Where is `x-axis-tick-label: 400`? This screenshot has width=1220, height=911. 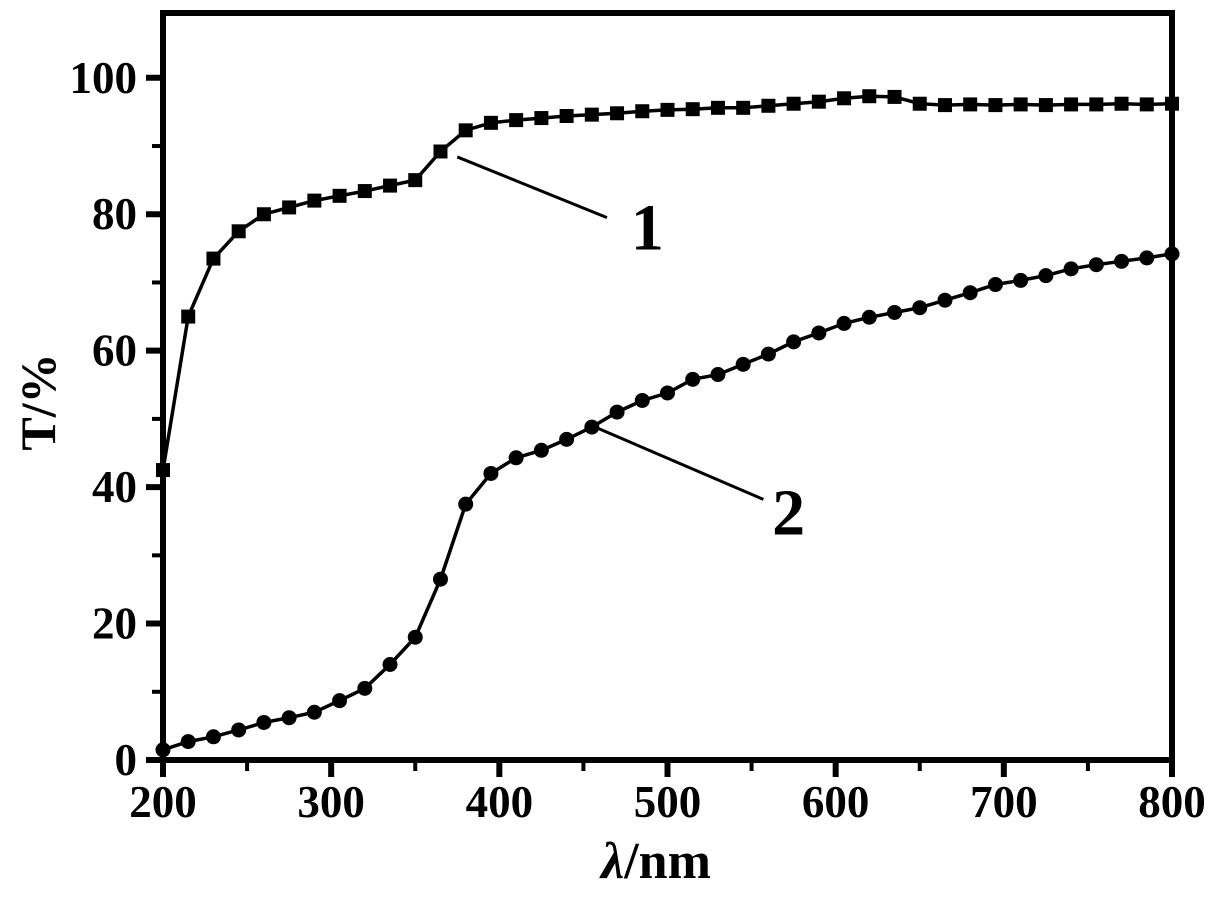 x-axis-tick-label: 400 is located at coordinates (500, 802).